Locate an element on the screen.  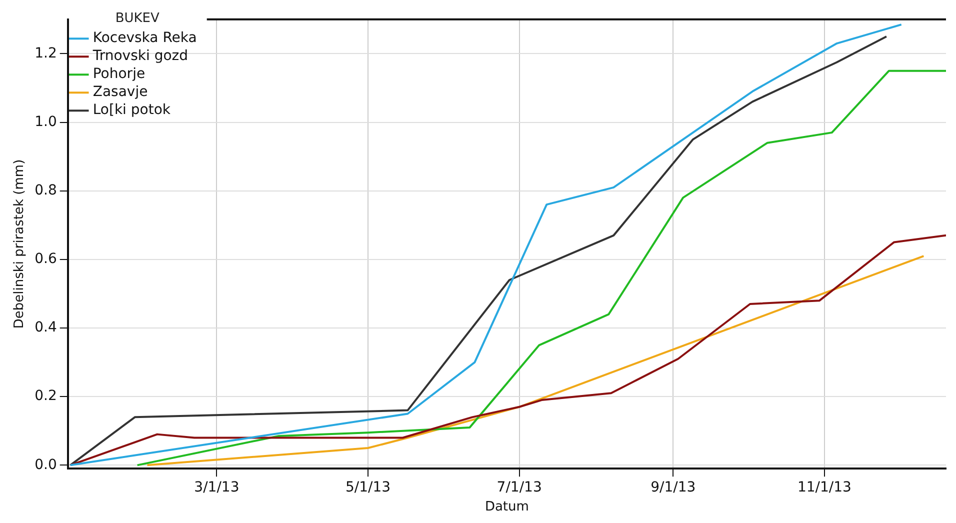
x-tick-label: 11/1/13 is located at coordinates (824, 488).